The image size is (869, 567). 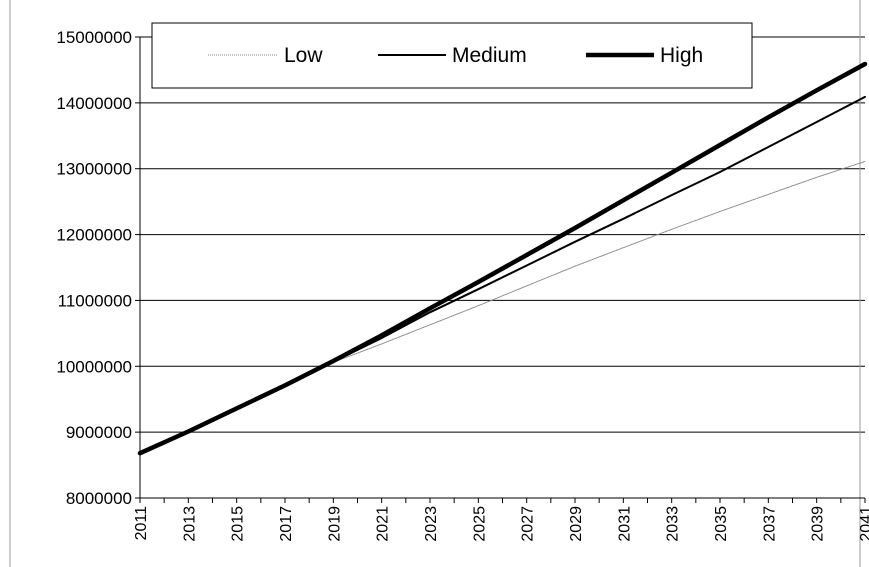 I want to click on x-tick-label: 2041, so click(x=863, y=524).